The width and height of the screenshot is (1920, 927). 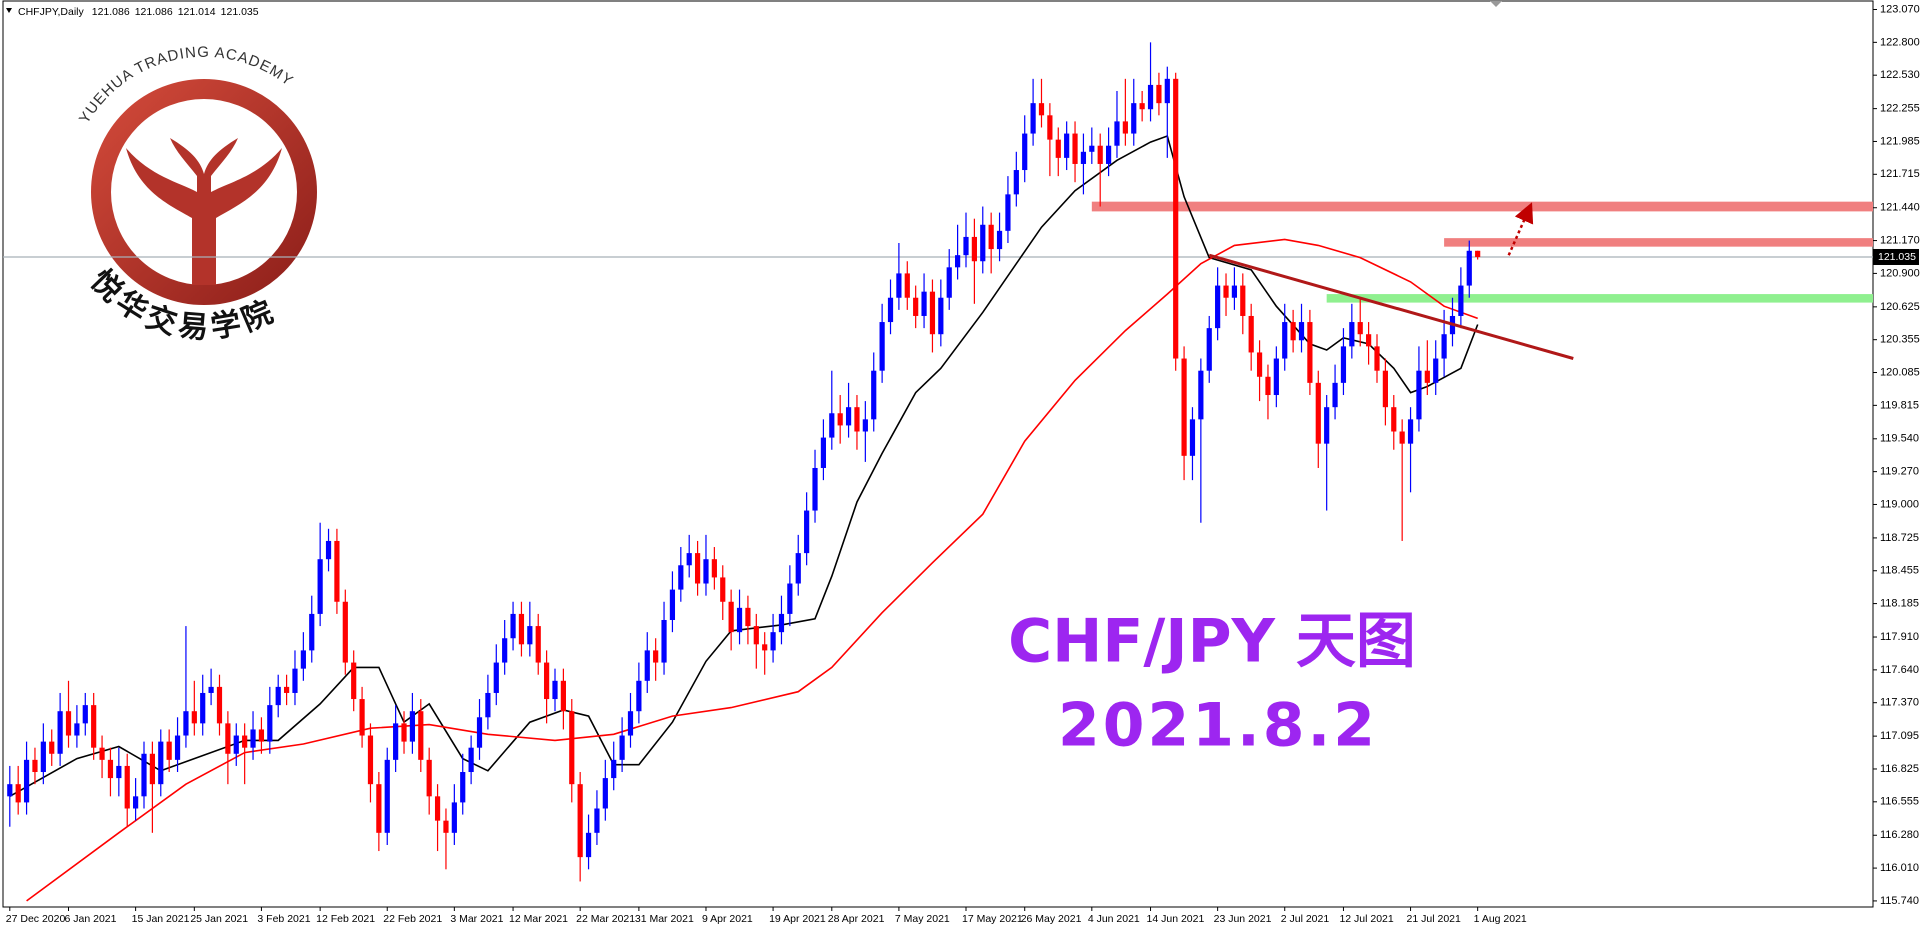 What do you see at coordinates (538, 919) in the screenshot?
I see `x-tick-label: 12 Mar 2021` at bounding box center [538, 919].